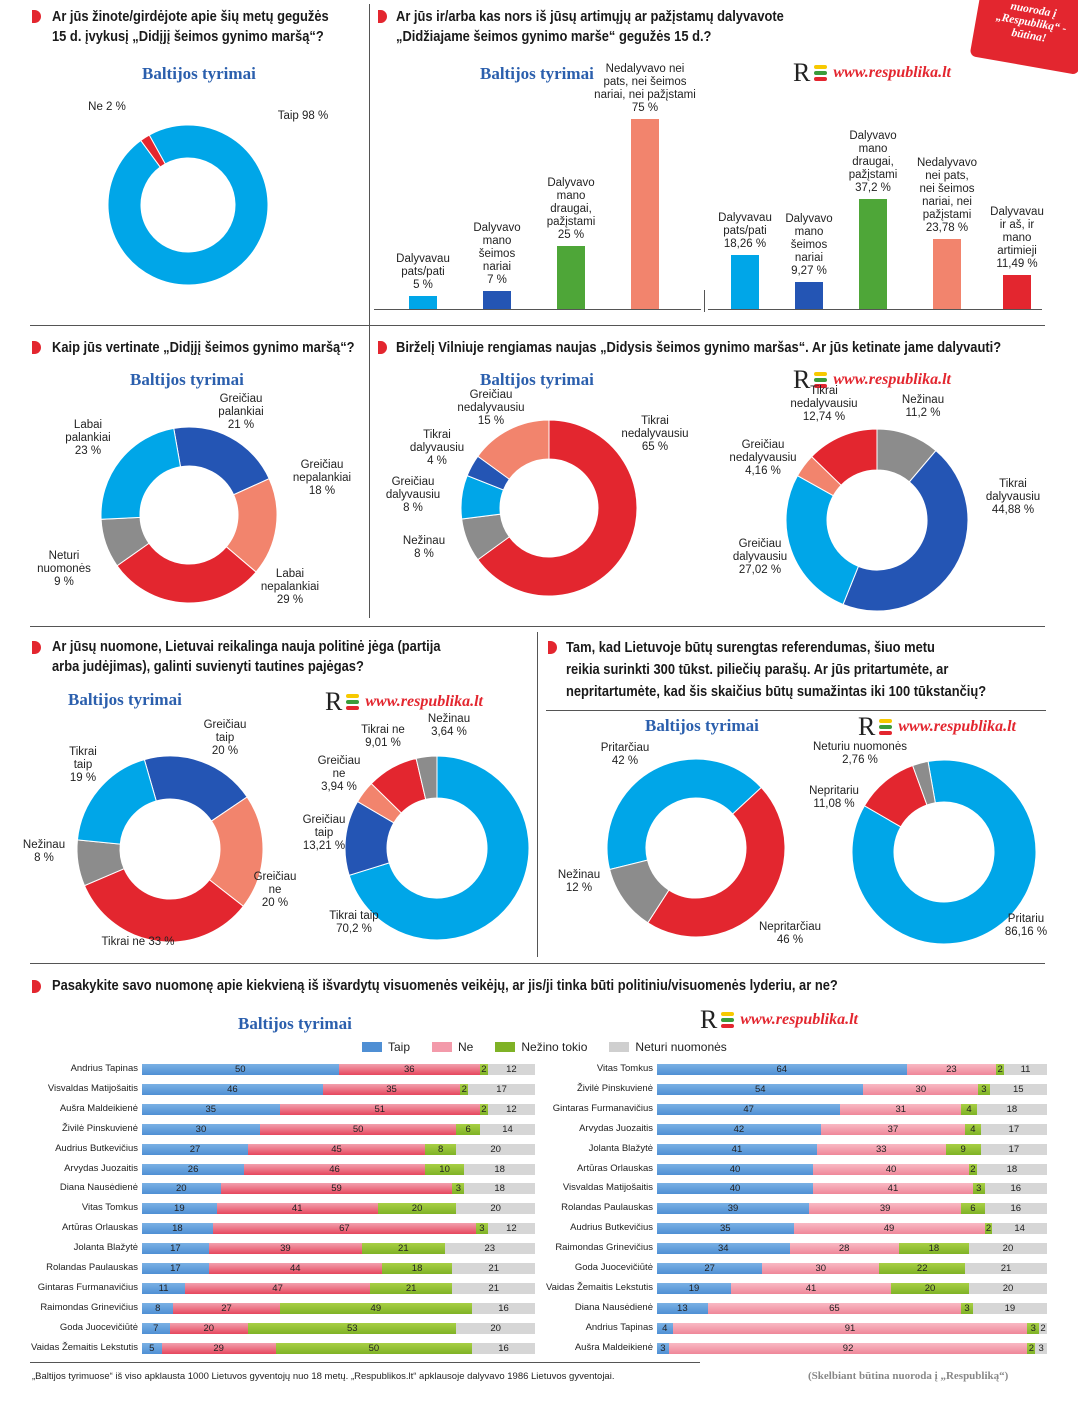 The width and height of the screenshot is (1078, 1415). What do you see at coordinates (417, 1268) in the screenshot?
I see `c11-seg-10-2: 18` at bounding box center [417, 1268].